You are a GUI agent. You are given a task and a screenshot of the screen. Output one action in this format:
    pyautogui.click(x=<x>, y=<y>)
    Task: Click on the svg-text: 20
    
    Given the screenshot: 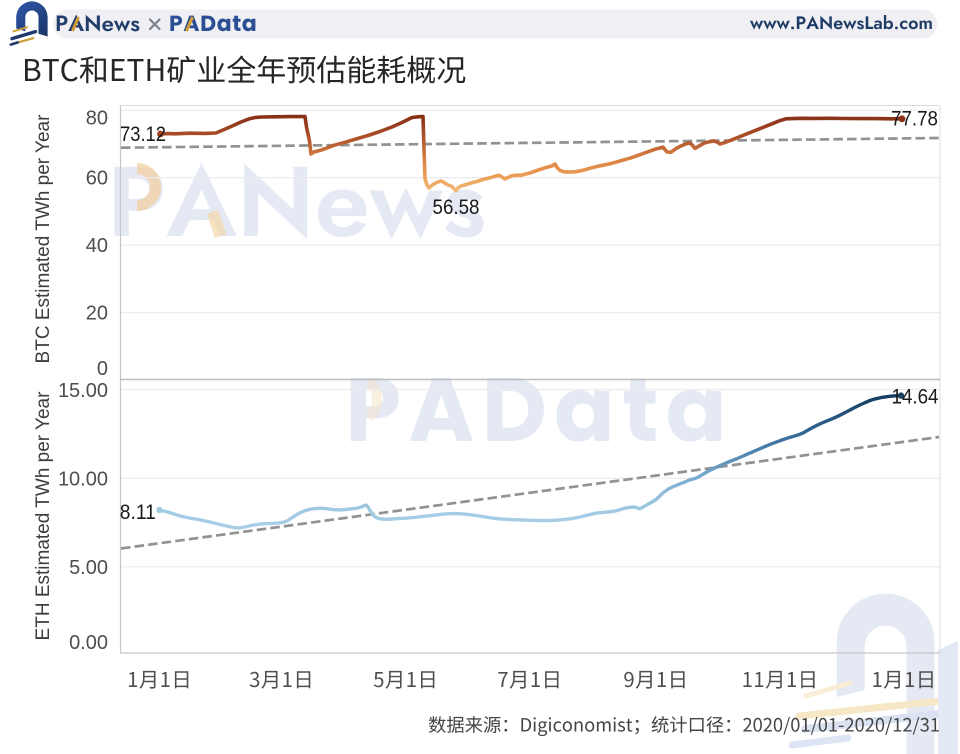 What is the action you would take?
    pyautogui.click(x=97, y=314)
    